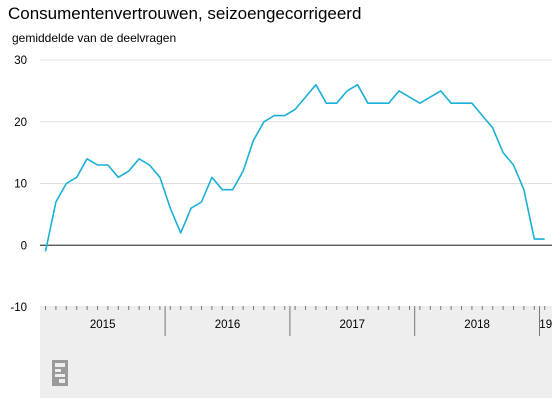 This screenshot has height=420, width=560. What do you see at coordinates (24, 246) in the screenshot?
I see `y-tick-label: 0` at bounding box center [24, 246].